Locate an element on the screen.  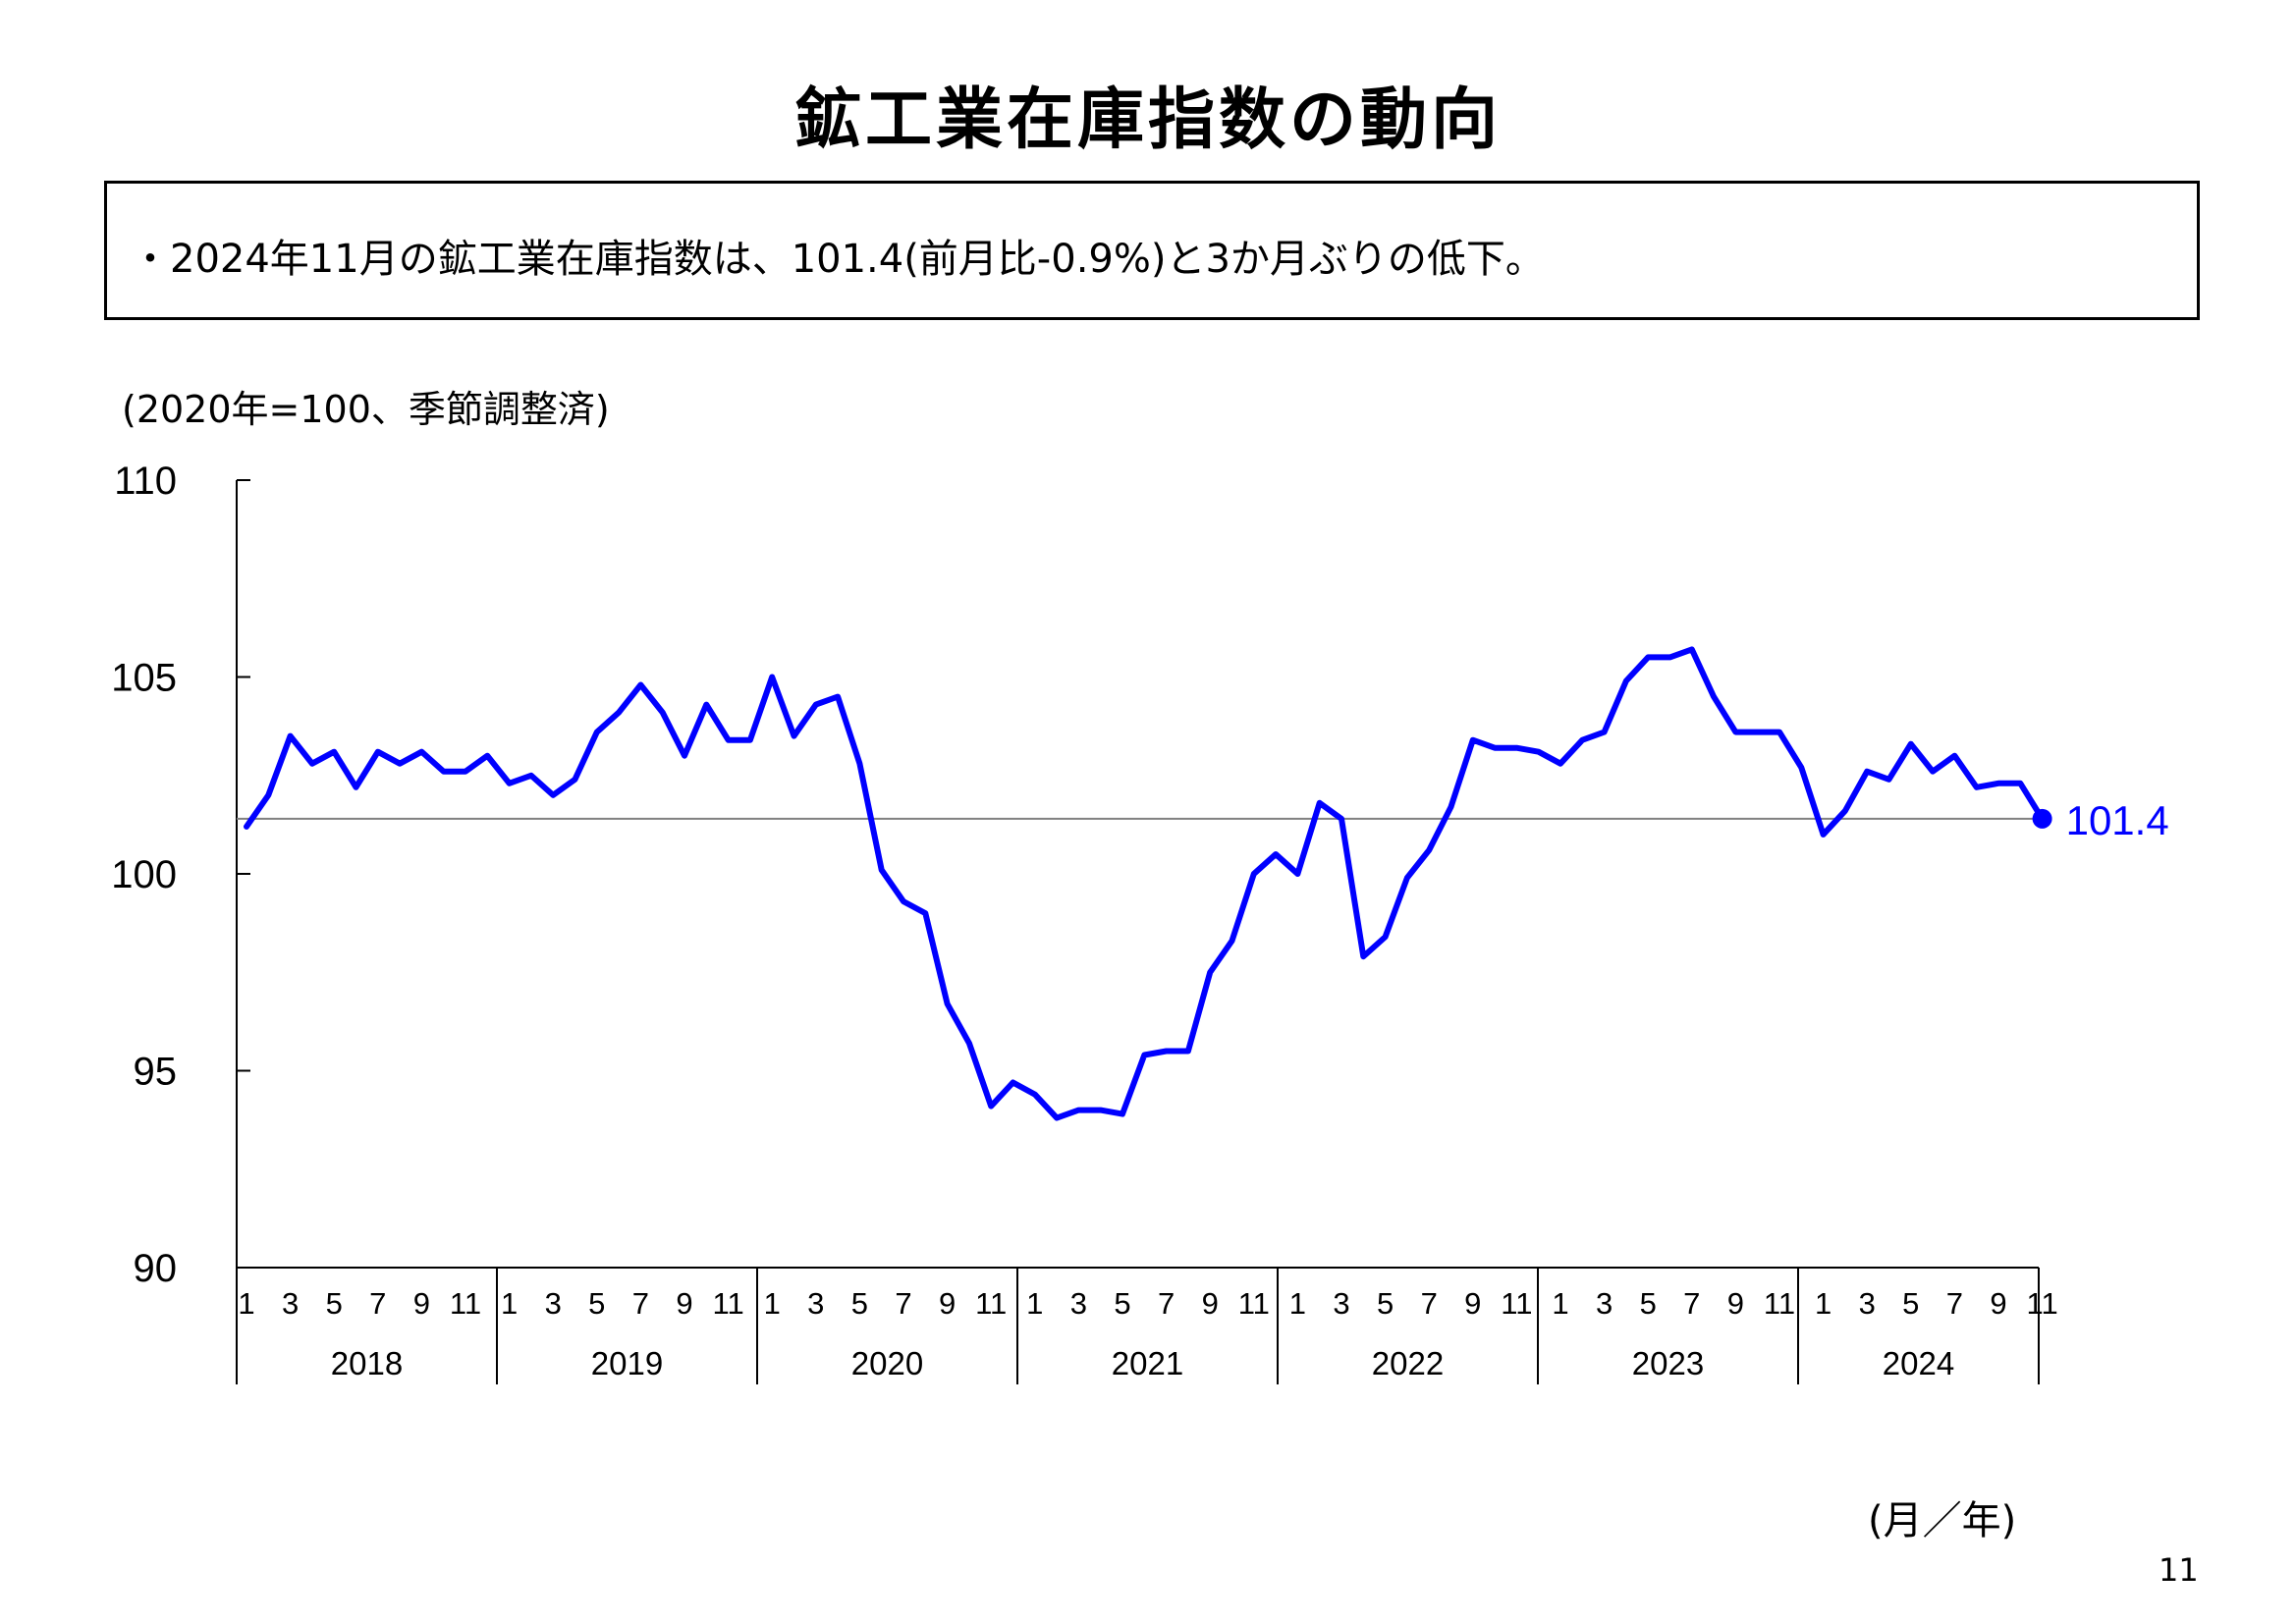
year-label: 2021 is located at coordinates (1147, 1363).